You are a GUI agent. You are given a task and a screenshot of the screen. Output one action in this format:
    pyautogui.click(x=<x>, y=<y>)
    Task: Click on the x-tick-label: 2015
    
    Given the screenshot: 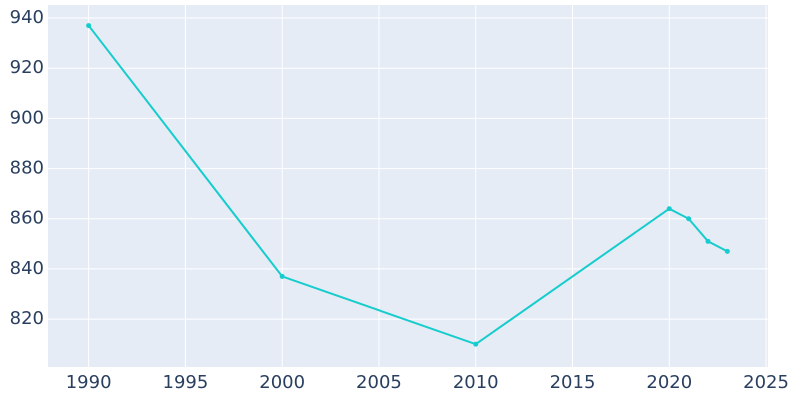 What is the action you would take?
    pyautogui.click(x=573, y=382)
    